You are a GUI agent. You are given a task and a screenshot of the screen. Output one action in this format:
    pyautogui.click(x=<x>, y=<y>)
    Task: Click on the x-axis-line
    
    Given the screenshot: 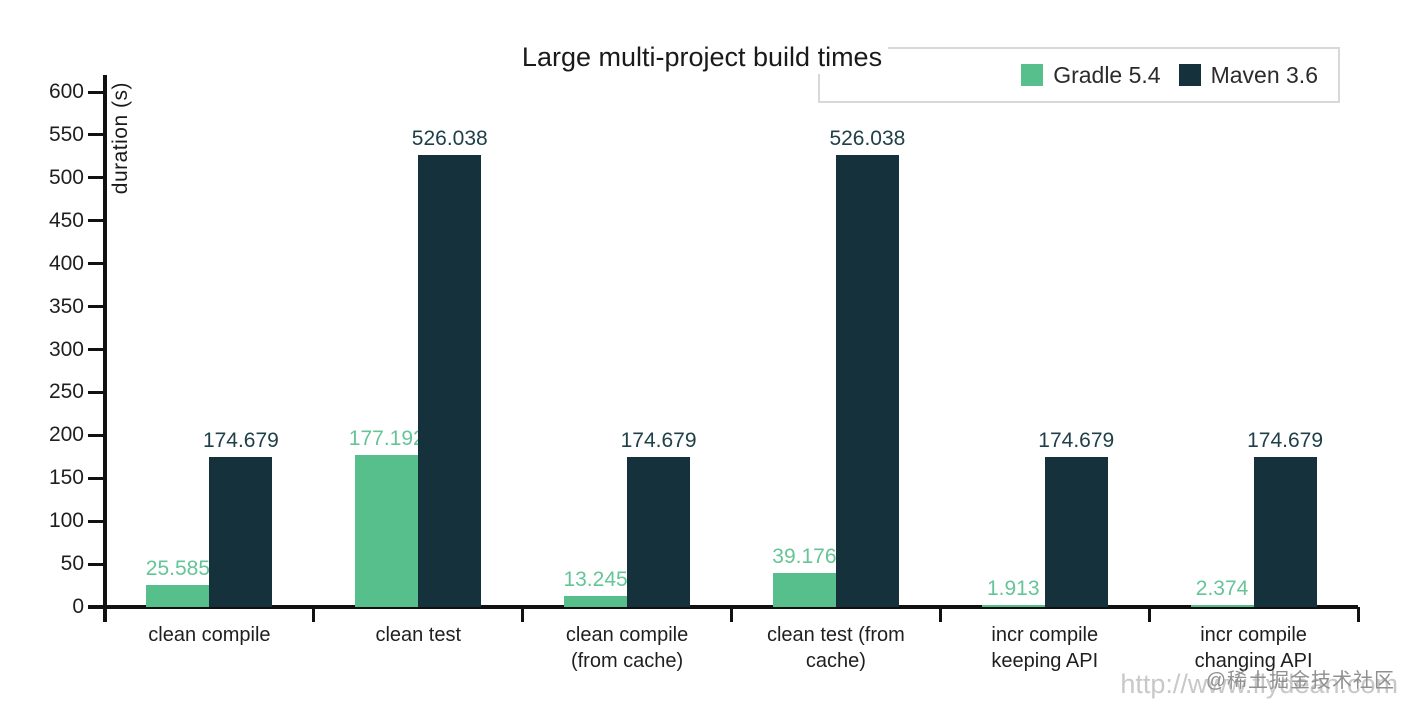 What is the action you would take?
    pyautogui.click(x=723, y=607)
    